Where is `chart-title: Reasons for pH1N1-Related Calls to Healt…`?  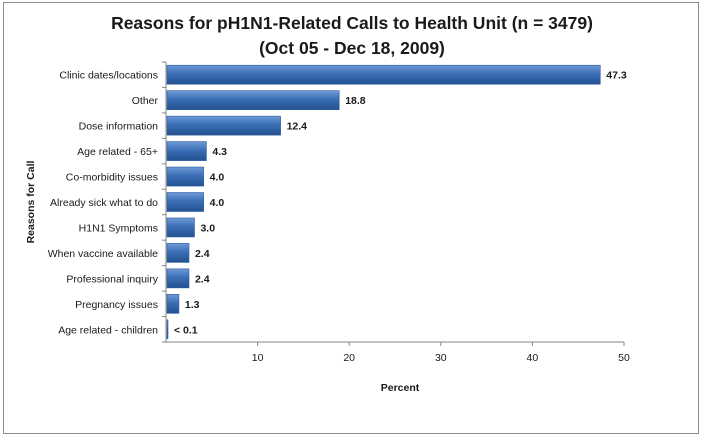 chart-title: Reasons for pH1N1-Related Calls to Healt… is located at coordinates (352, 23).